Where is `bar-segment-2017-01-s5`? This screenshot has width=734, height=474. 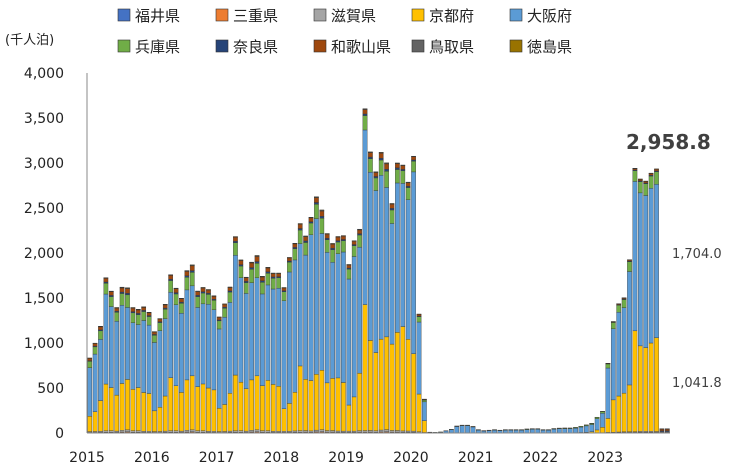 bar-segment-2017-01-s5 is located at coordinates (219, 325).